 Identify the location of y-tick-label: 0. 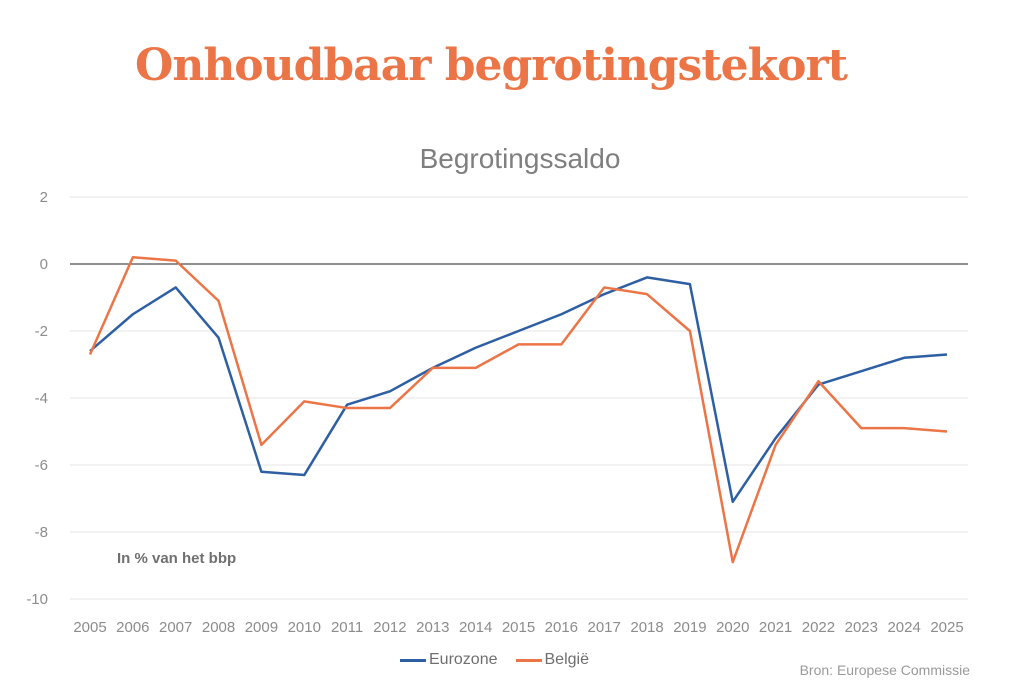
(44, 264).